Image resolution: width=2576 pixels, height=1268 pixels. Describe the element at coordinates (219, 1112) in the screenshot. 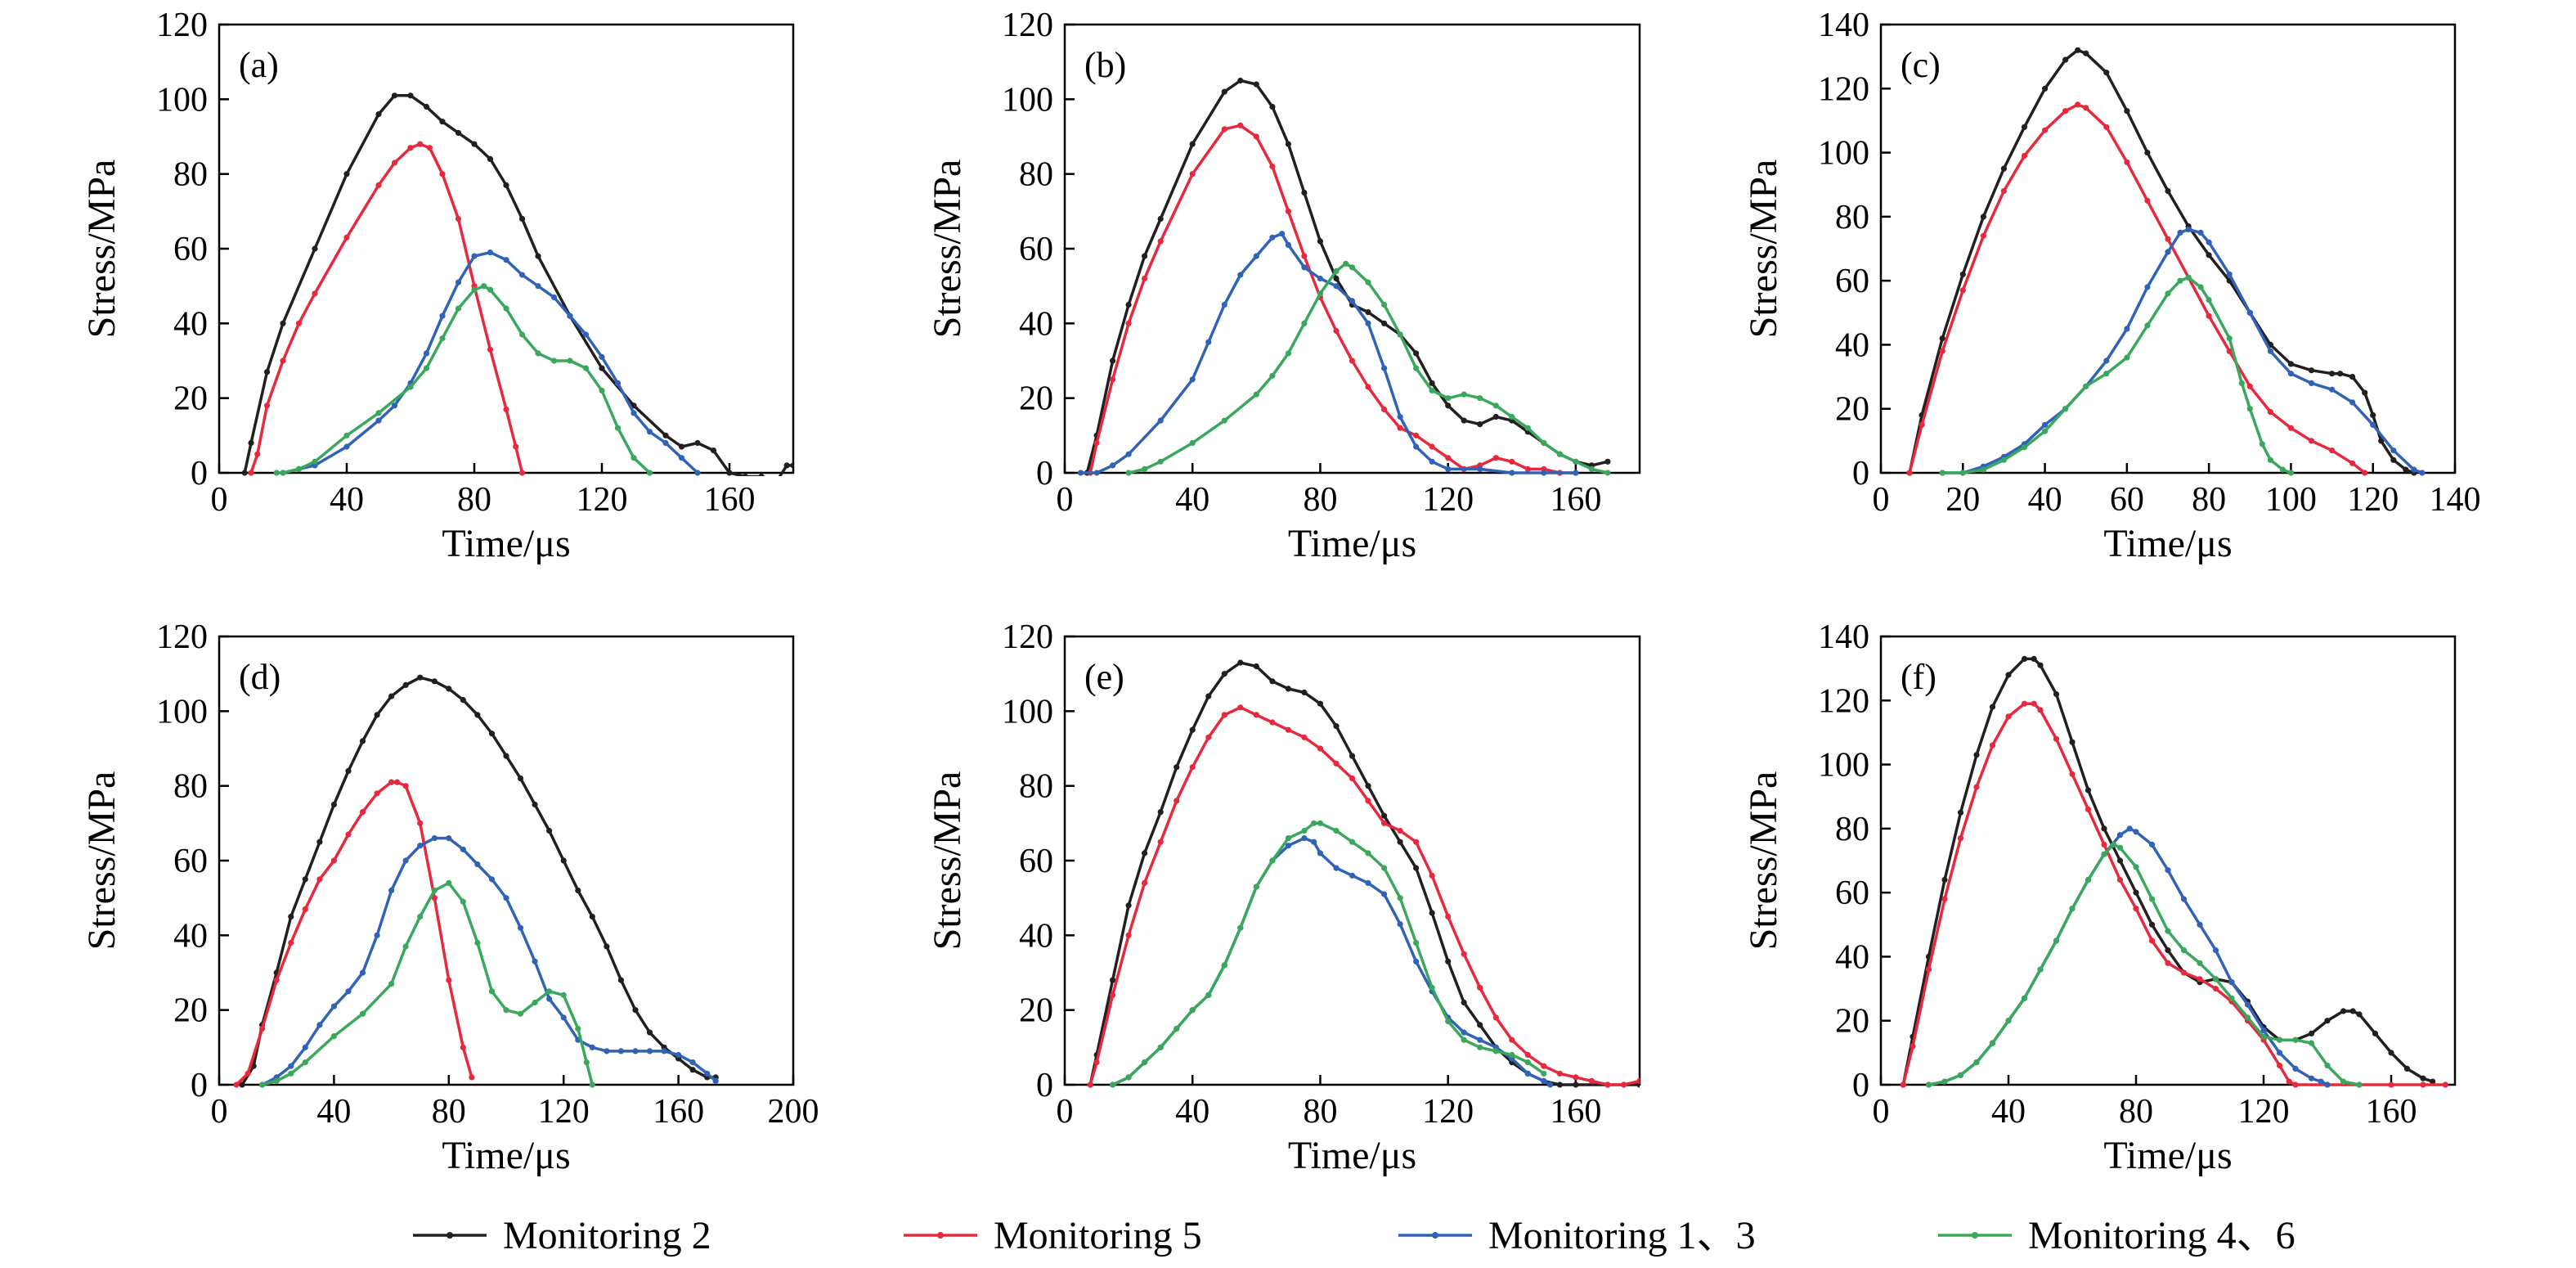

I see `x-tick-label: 0` at that location.